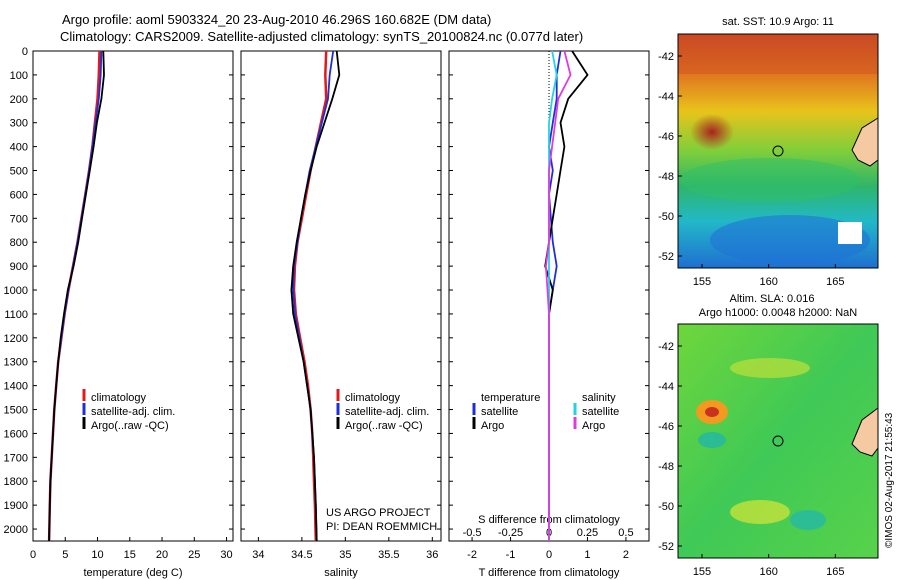  I want to click on depth-tick-label: 800, so click(19, 243).